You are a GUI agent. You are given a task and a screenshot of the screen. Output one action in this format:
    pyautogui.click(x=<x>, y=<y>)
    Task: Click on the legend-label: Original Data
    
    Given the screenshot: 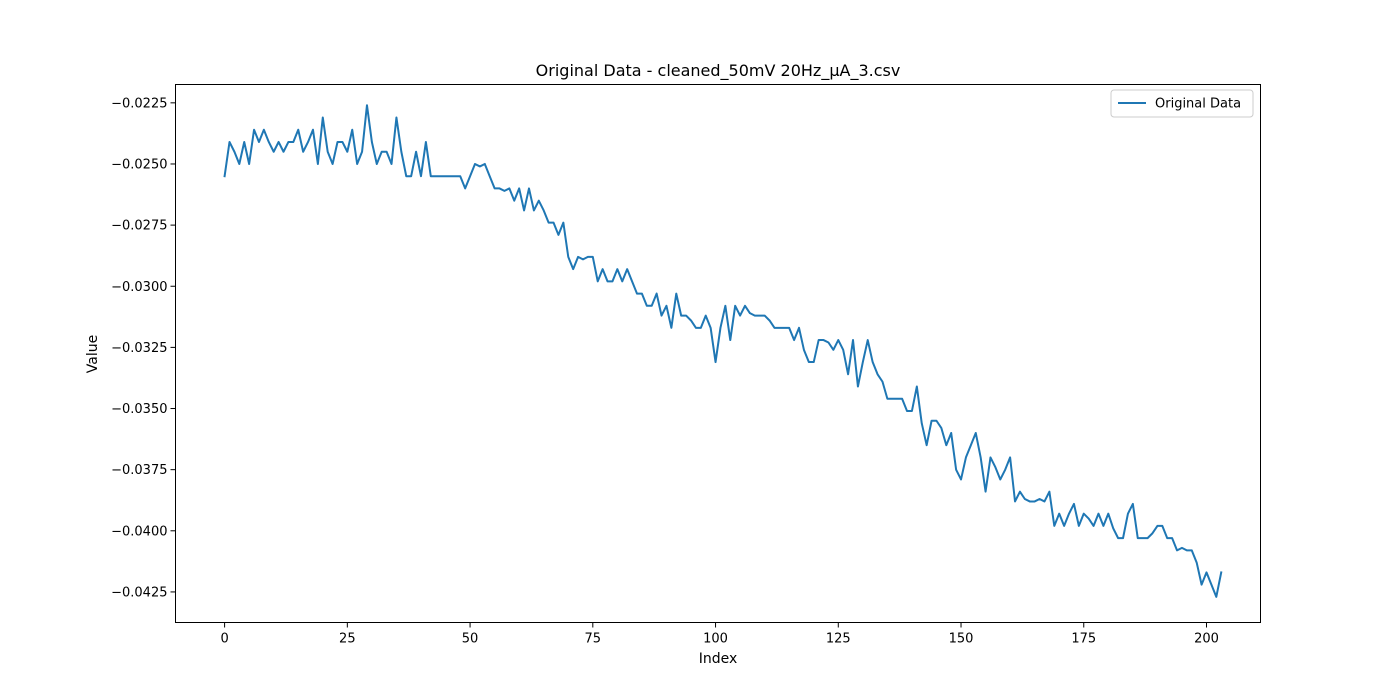 What is the action you would take?
    pyautogui.click(x=1198, y=104)
    